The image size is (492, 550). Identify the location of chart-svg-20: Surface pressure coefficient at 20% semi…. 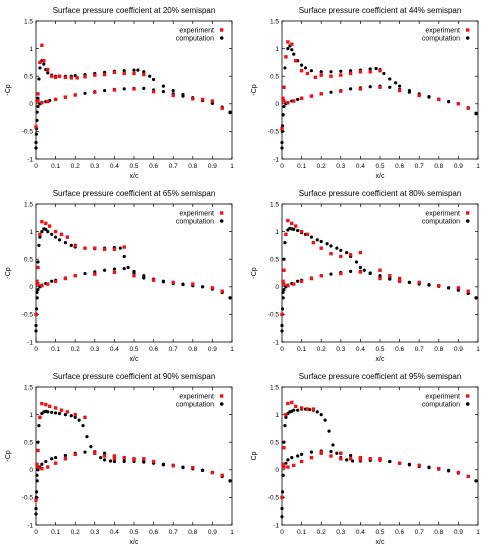
(119, 93).